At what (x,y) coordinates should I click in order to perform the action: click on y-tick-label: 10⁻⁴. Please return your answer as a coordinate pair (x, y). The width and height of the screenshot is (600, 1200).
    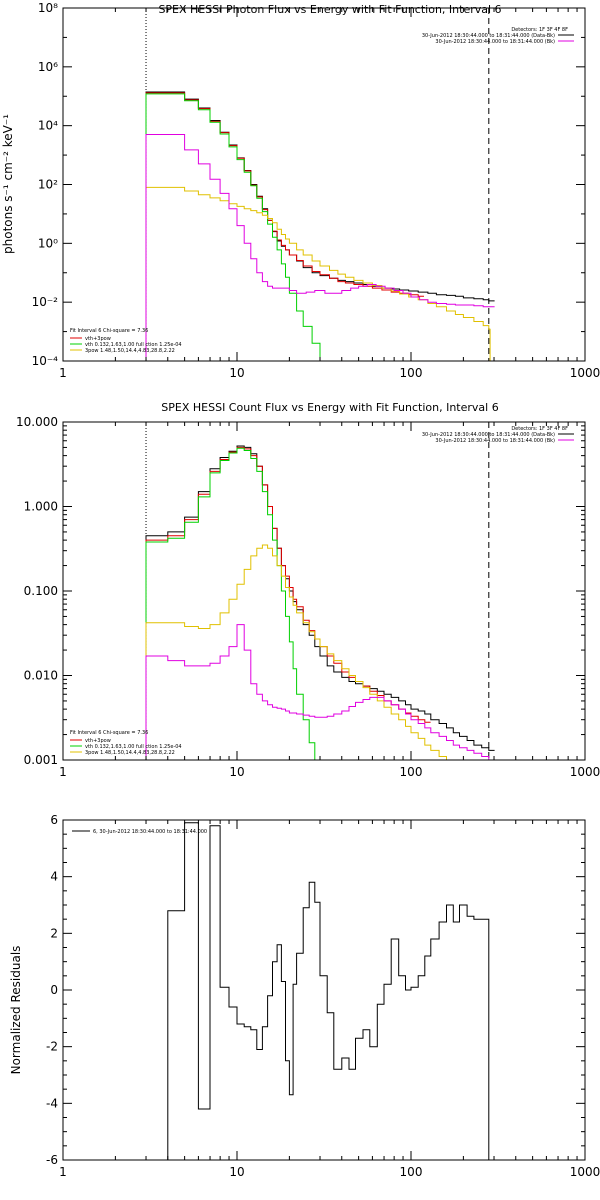
    Looking at the image, I should click on (45, 361).